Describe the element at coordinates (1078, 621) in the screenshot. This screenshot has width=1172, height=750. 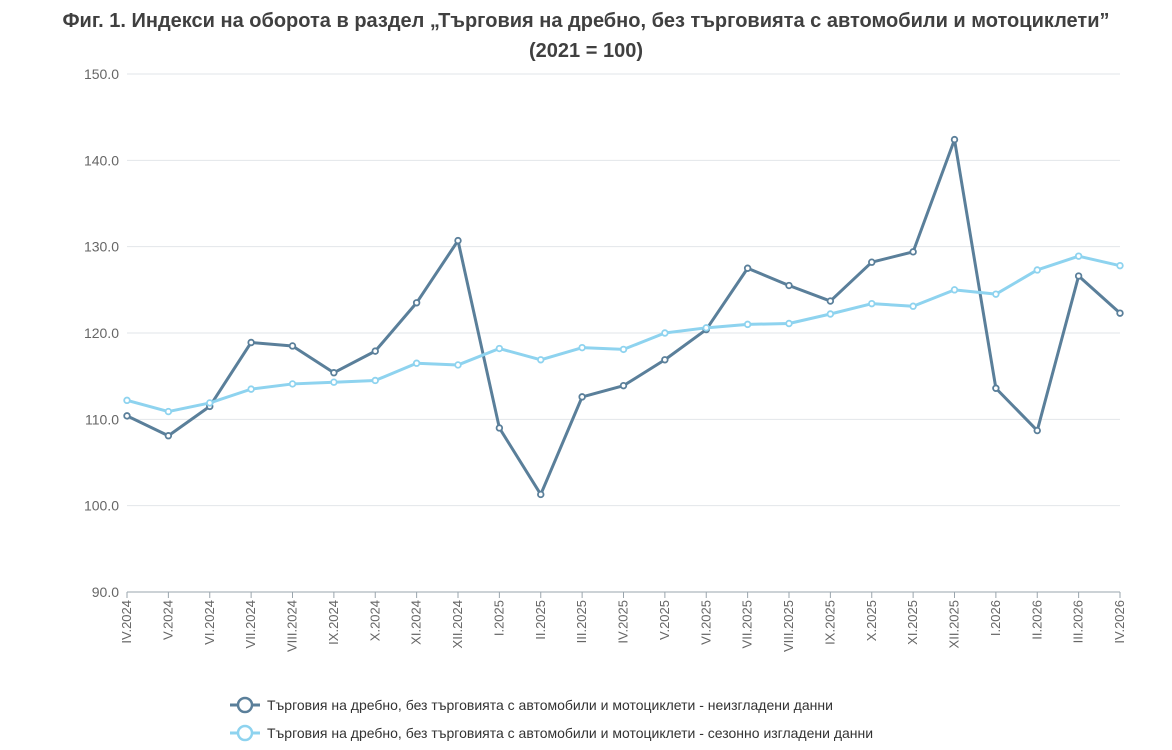
I see `x-tick-label: III.2026` at that location.